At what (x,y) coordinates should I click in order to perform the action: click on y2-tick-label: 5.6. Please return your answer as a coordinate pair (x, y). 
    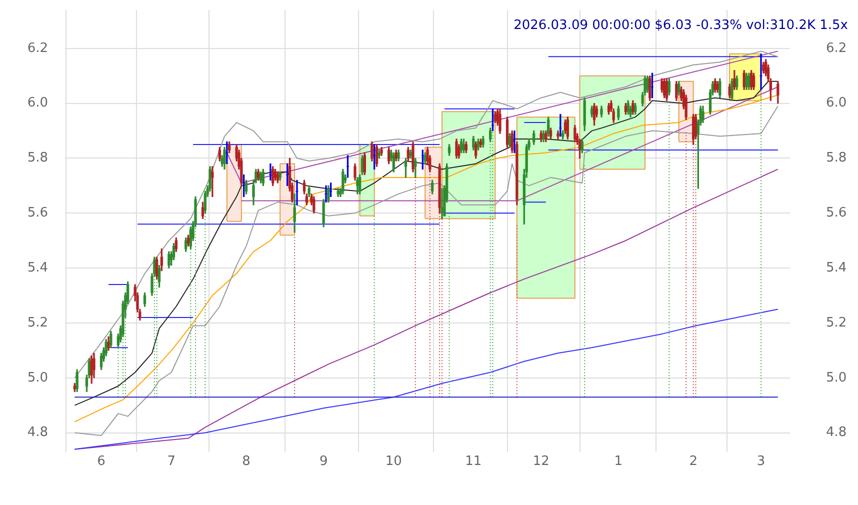
    Looking at the image, I should click on (836, 213).